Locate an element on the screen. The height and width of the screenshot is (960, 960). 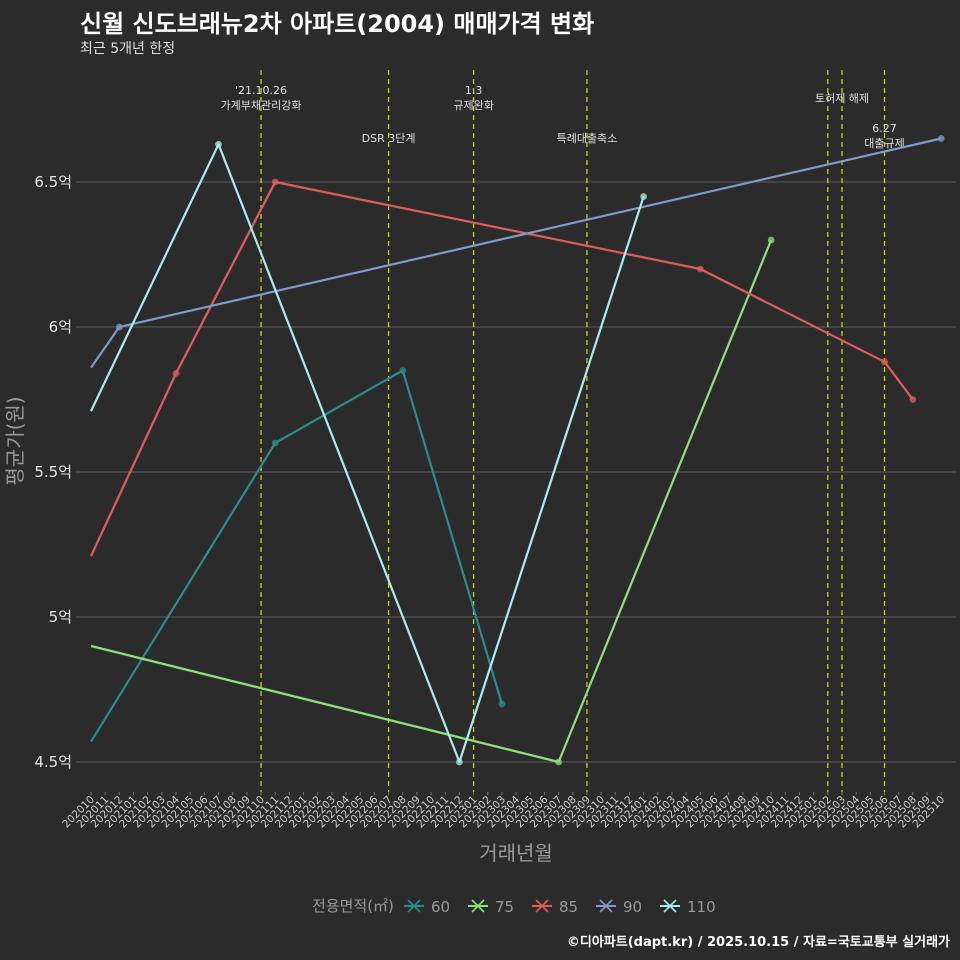
legend-label-85: 85 is located at coordinates (568, 907).